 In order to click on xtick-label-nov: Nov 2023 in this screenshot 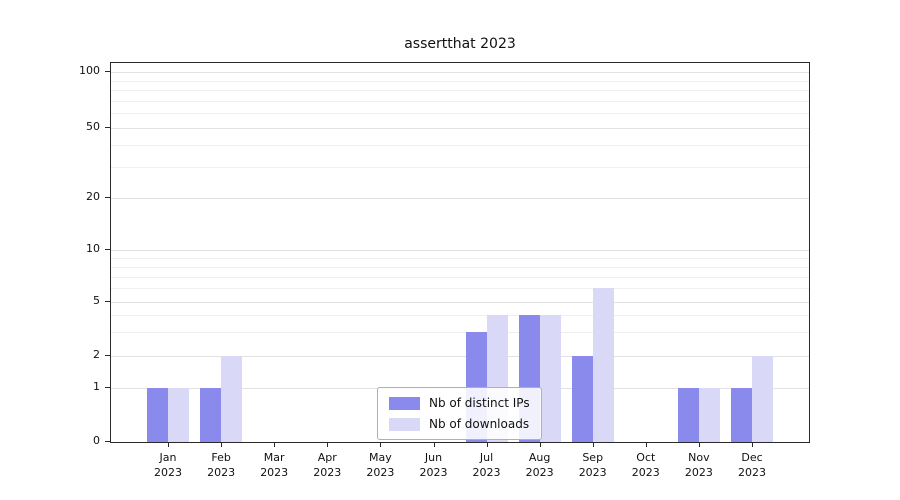, I will do `click(698, 465)`.